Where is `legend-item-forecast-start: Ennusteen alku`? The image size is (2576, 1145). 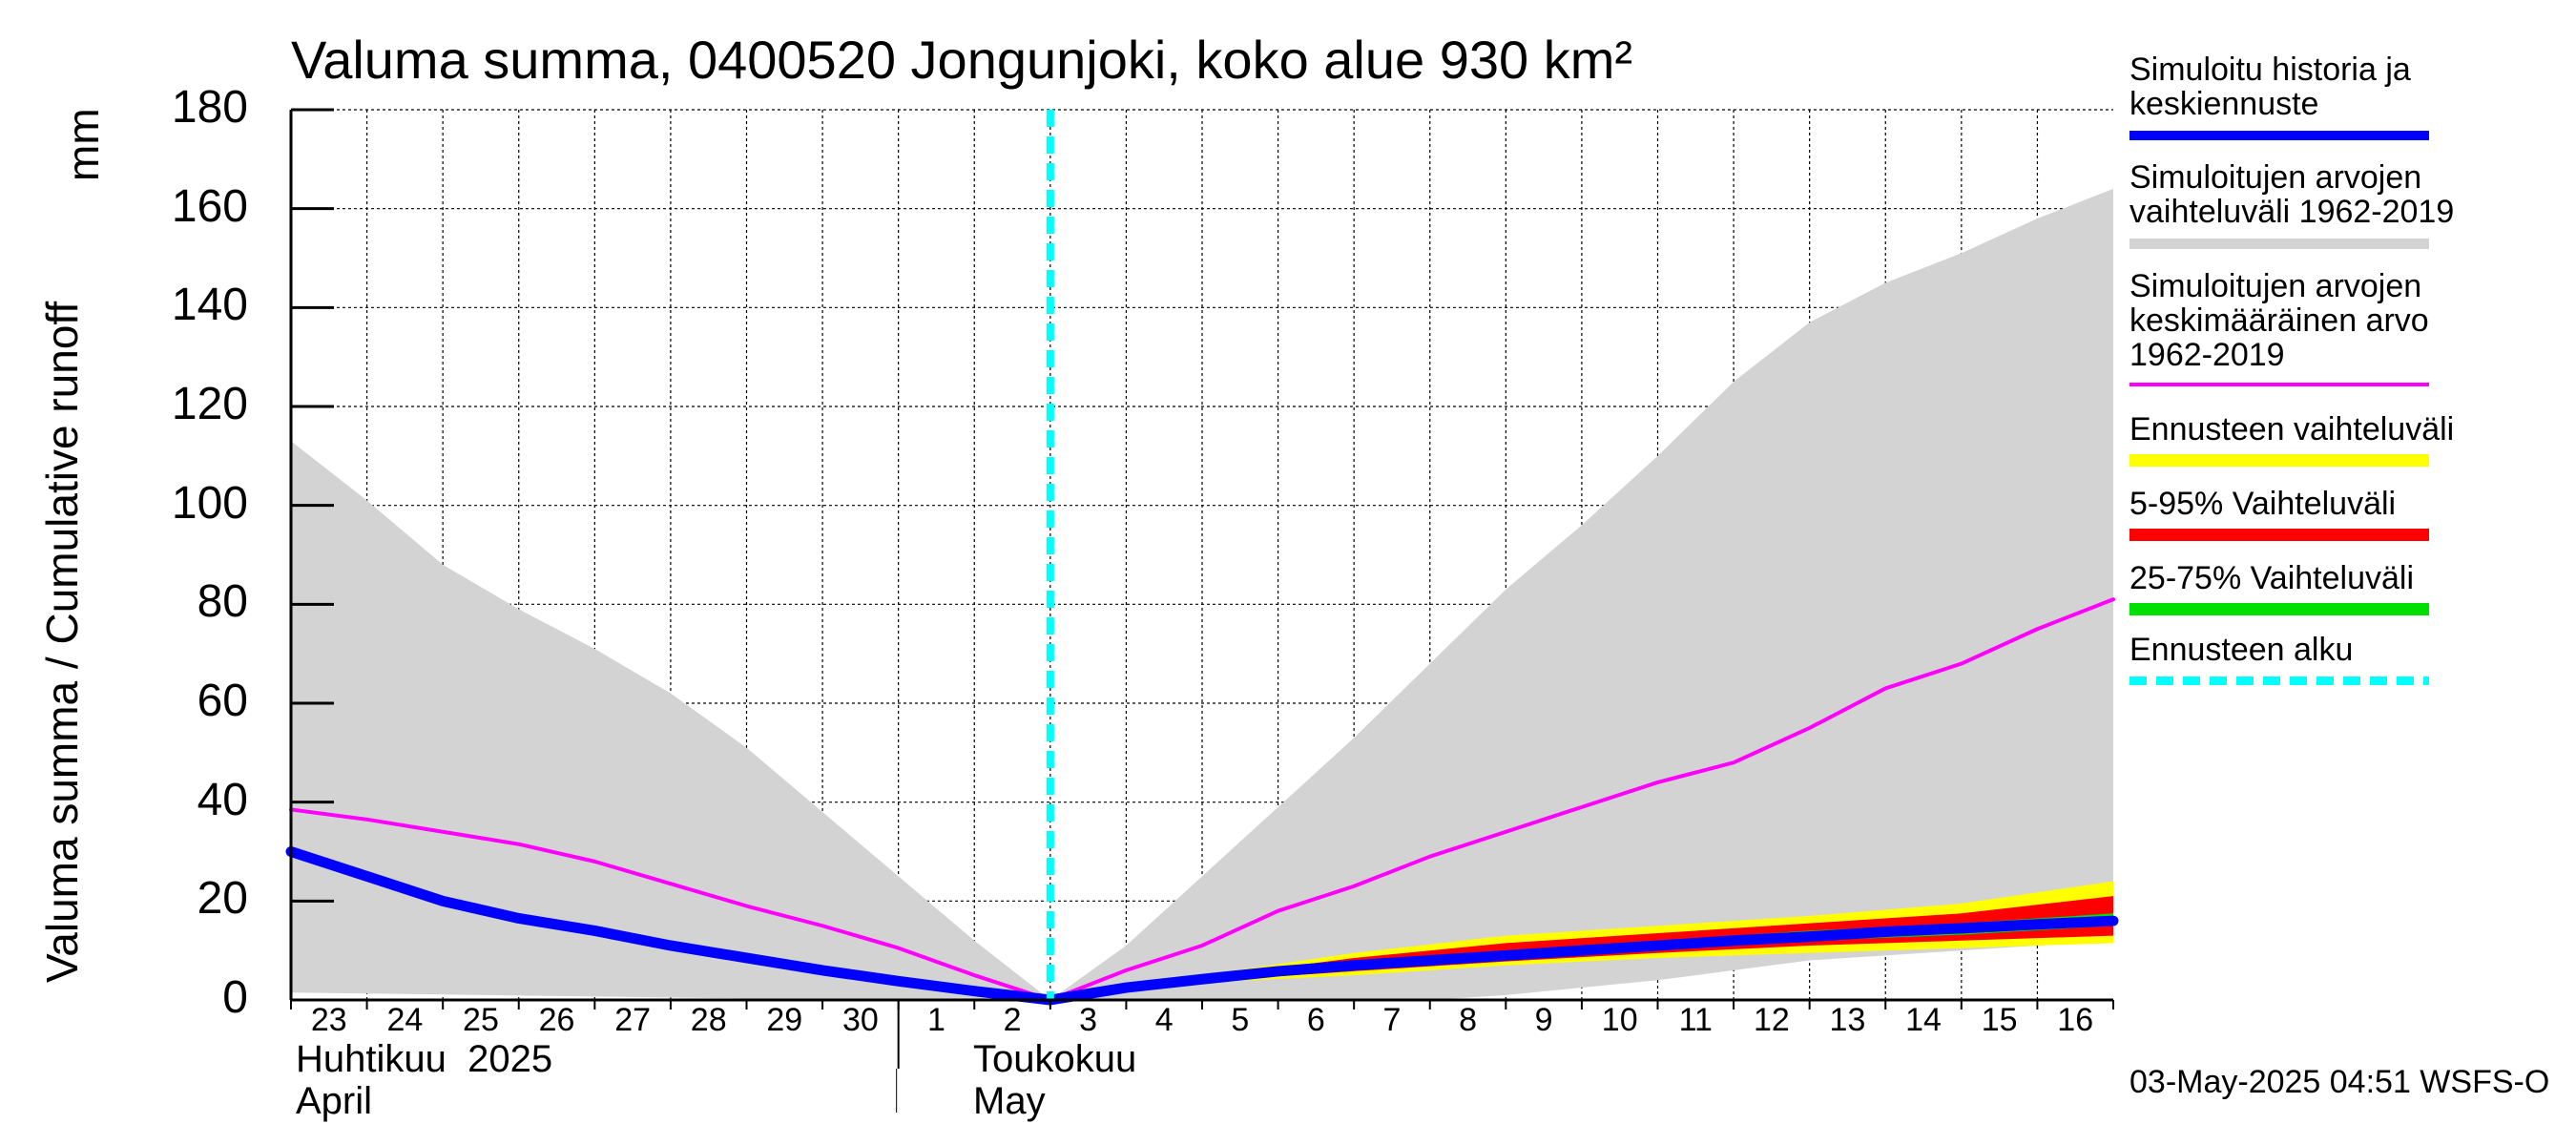
legend-item-forecast-start: Ennusteen alku is located at coordinates (2334, 658).